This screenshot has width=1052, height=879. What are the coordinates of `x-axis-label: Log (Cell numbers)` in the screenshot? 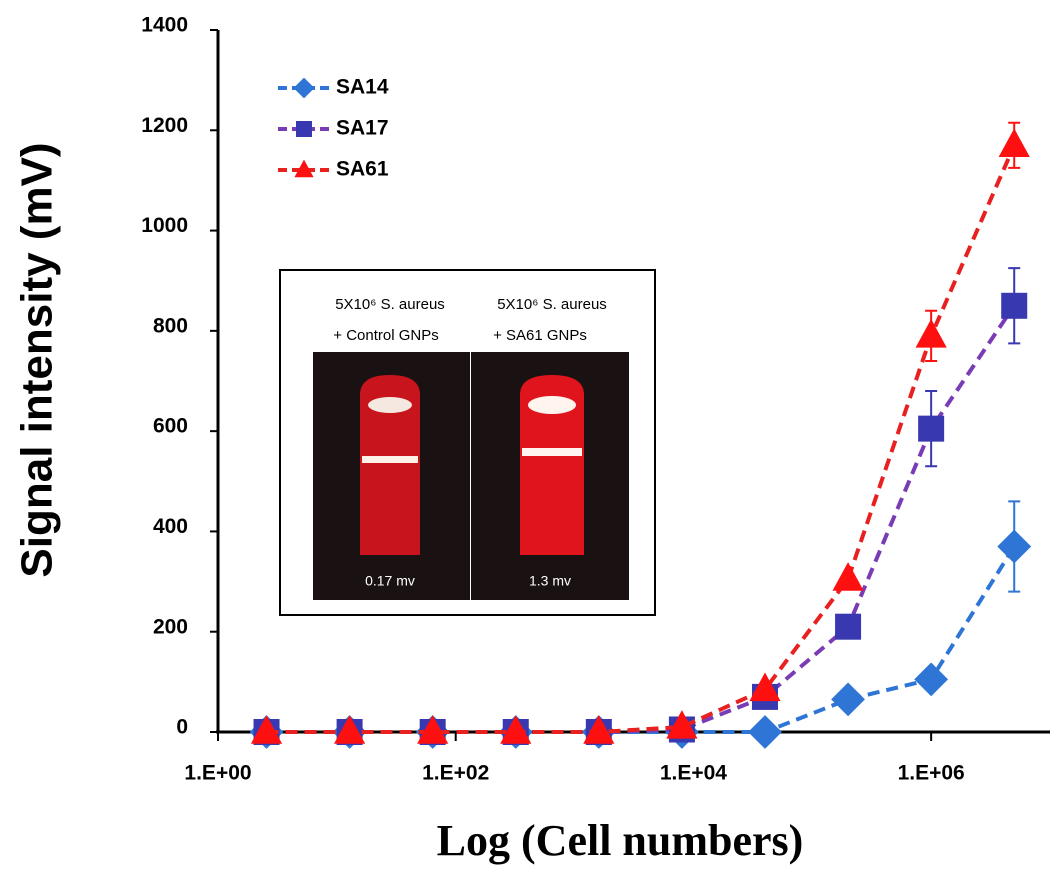 It's located at (620, 840).